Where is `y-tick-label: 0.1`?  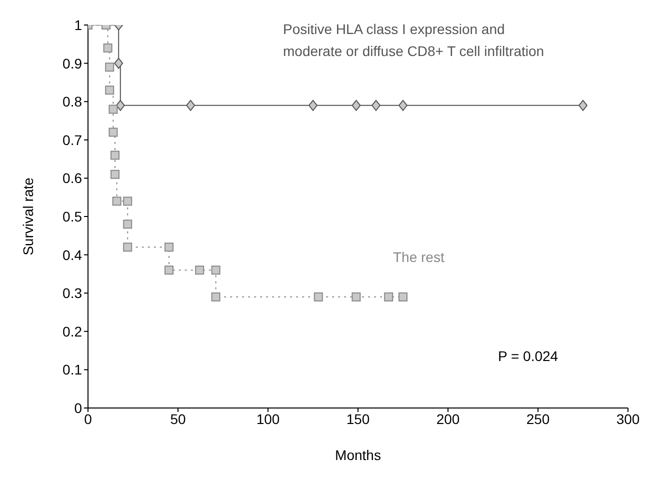
y-tick-label: 0.1 is located at coordinates (72, 370).